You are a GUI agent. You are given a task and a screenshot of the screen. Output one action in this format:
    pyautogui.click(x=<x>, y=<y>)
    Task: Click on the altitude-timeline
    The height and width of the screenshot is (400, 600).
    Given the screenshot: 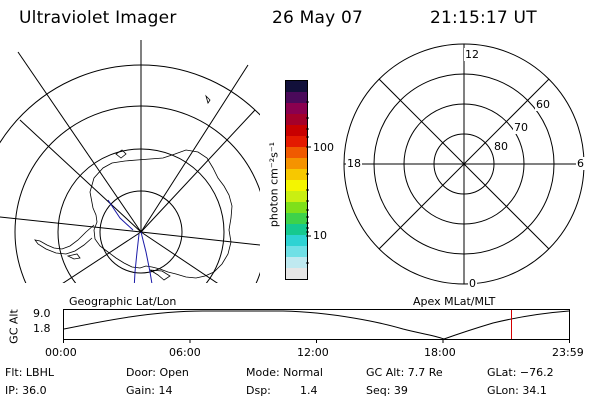 What is the action you would take?
    pyautogui.click(x=316, y=326)
    